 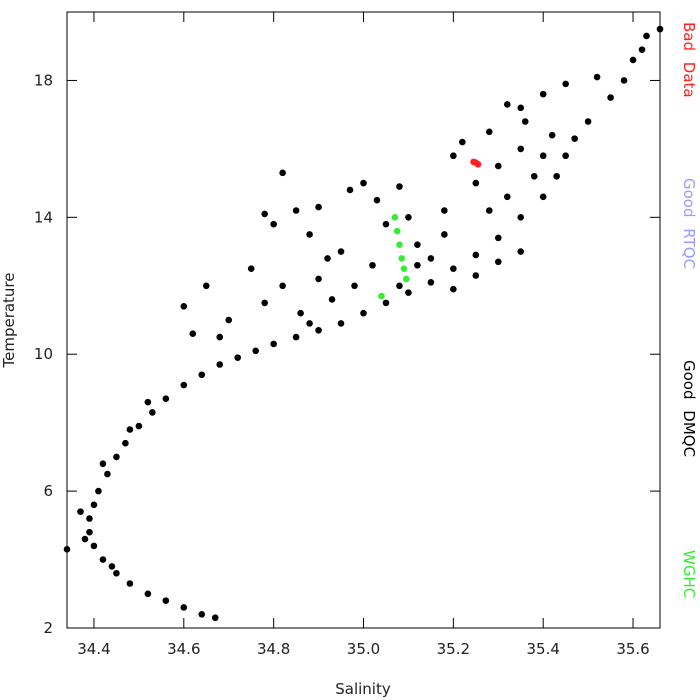 What do you see at coordinates (363, 689) in the screenshot?
I see `x-axis-label: Salinity` at bounding box center [363, 689].